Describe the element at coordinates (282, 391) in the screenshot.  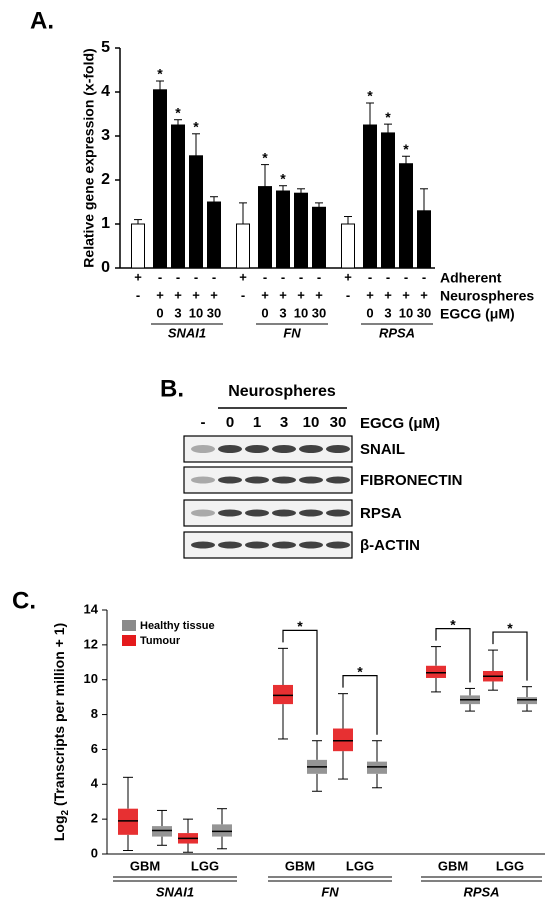
I see `blot-header: Neurospheres` at that location.